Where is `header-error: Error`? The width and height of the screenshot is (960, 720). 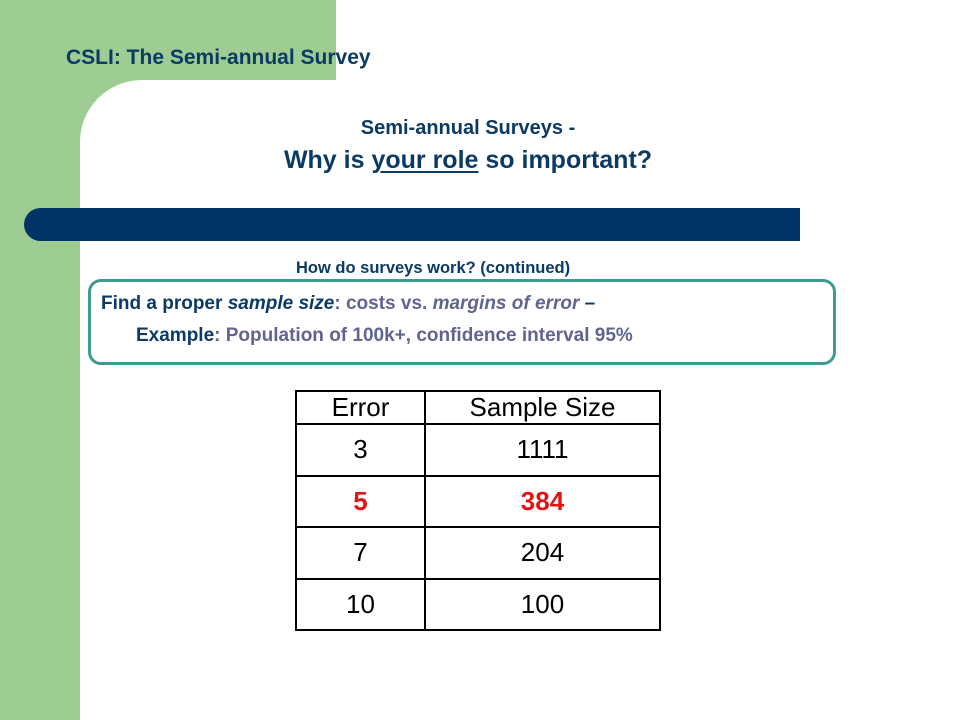
header-error: Error is located at coordinates (360, 407).